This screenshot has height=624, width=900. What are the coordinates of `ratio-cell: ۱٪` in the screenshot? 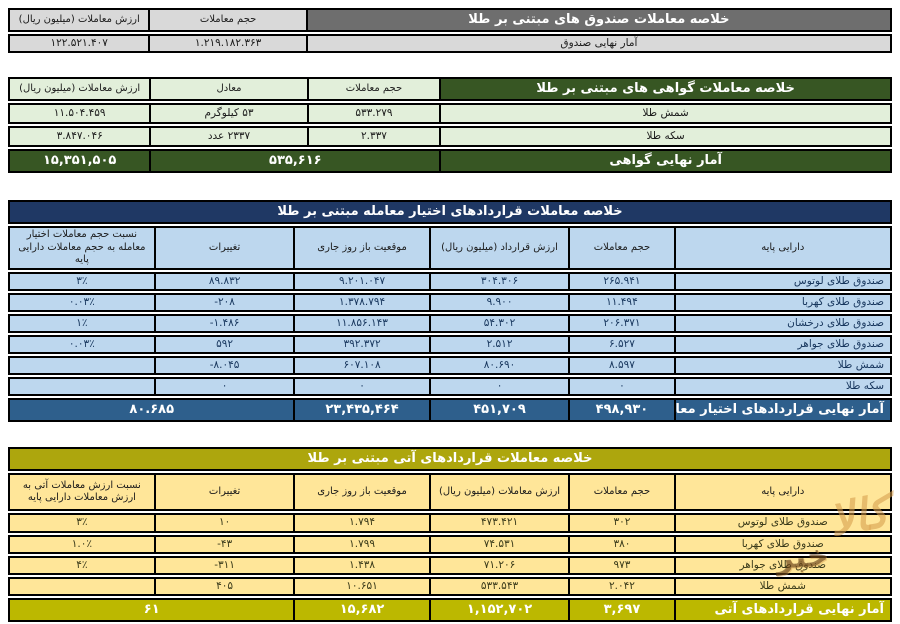 It's located at (81, 323).